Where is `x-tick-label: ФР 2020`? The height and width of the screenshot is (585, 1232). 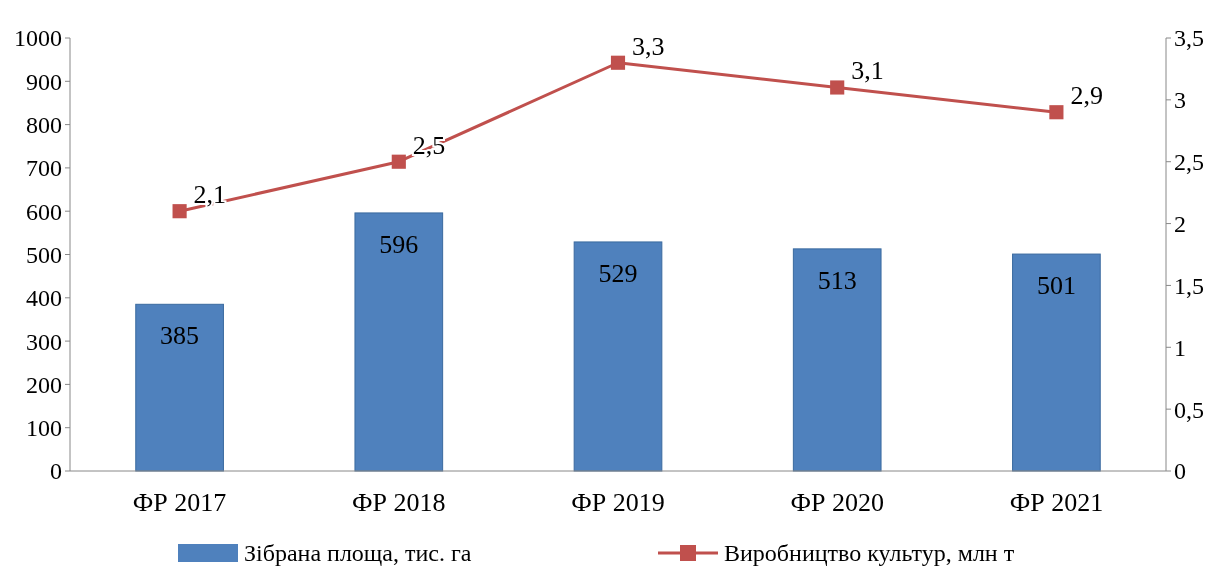 x-tick-label: ФР 2020 is located at coordinates (837, 502).